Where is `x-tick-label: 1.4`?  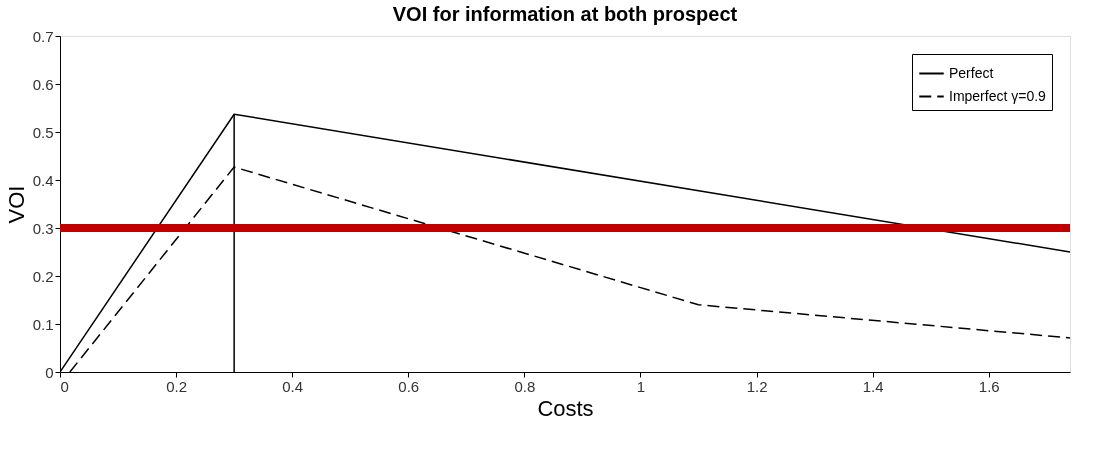
x-tick-label: 1.4 is located at coordinates (873, 386).